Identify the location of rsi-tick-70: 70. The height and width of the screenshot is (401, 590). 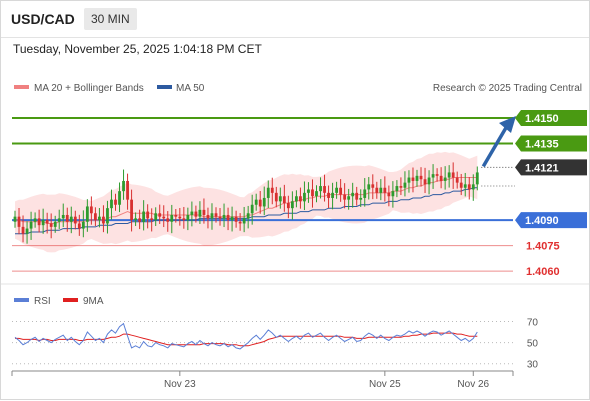
(533, 322).